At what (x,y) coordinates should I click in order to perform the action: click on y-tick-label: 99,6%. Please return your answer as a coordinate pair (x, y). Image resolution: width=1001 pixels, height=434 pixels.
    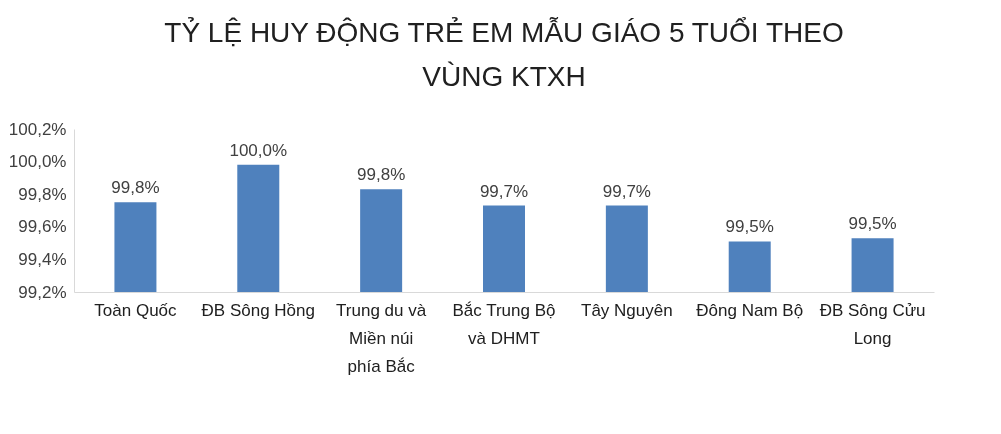
    Looking at the image, I should click on (42, 227).